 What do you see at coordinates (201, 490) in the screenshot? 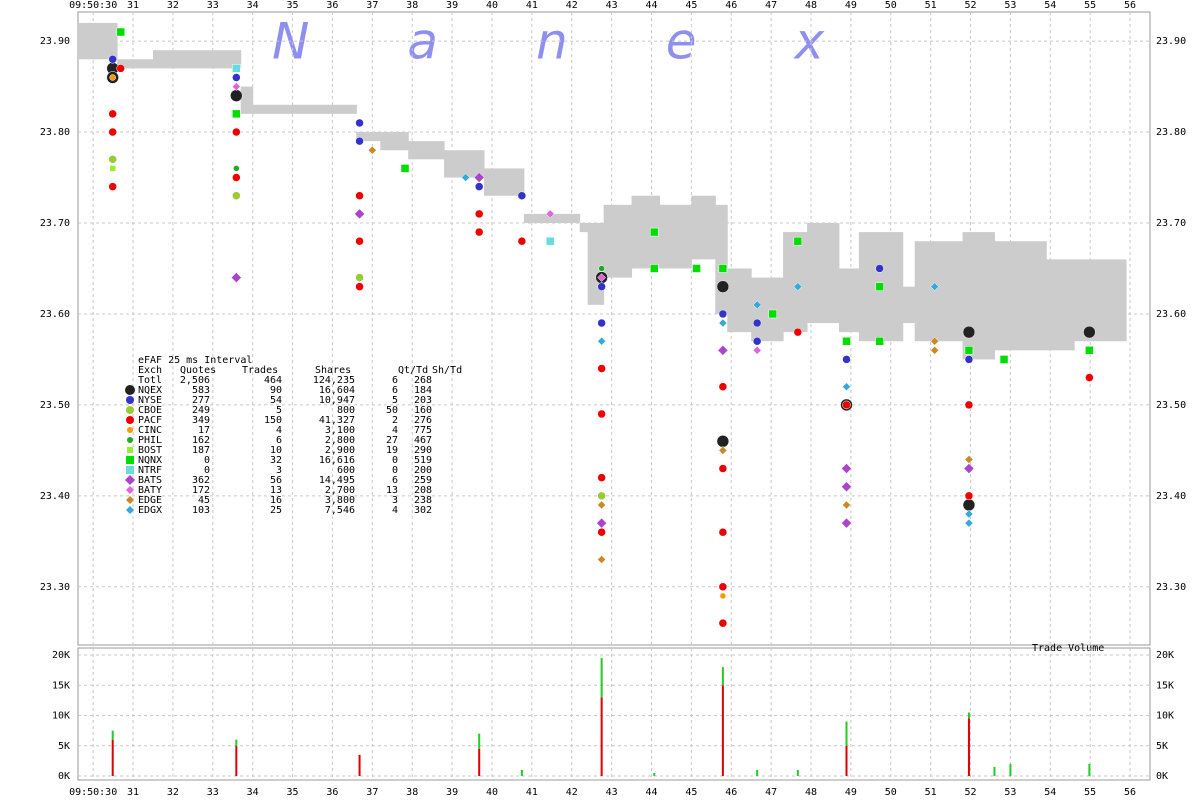
I see `stats-cell: 172` at bounding box center [201, 490].